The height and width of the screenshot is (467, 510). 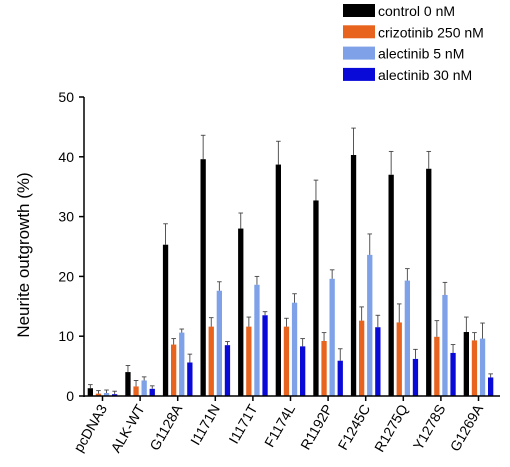 I want to click on y-tick-label: 10, so click(x=66, y=336).